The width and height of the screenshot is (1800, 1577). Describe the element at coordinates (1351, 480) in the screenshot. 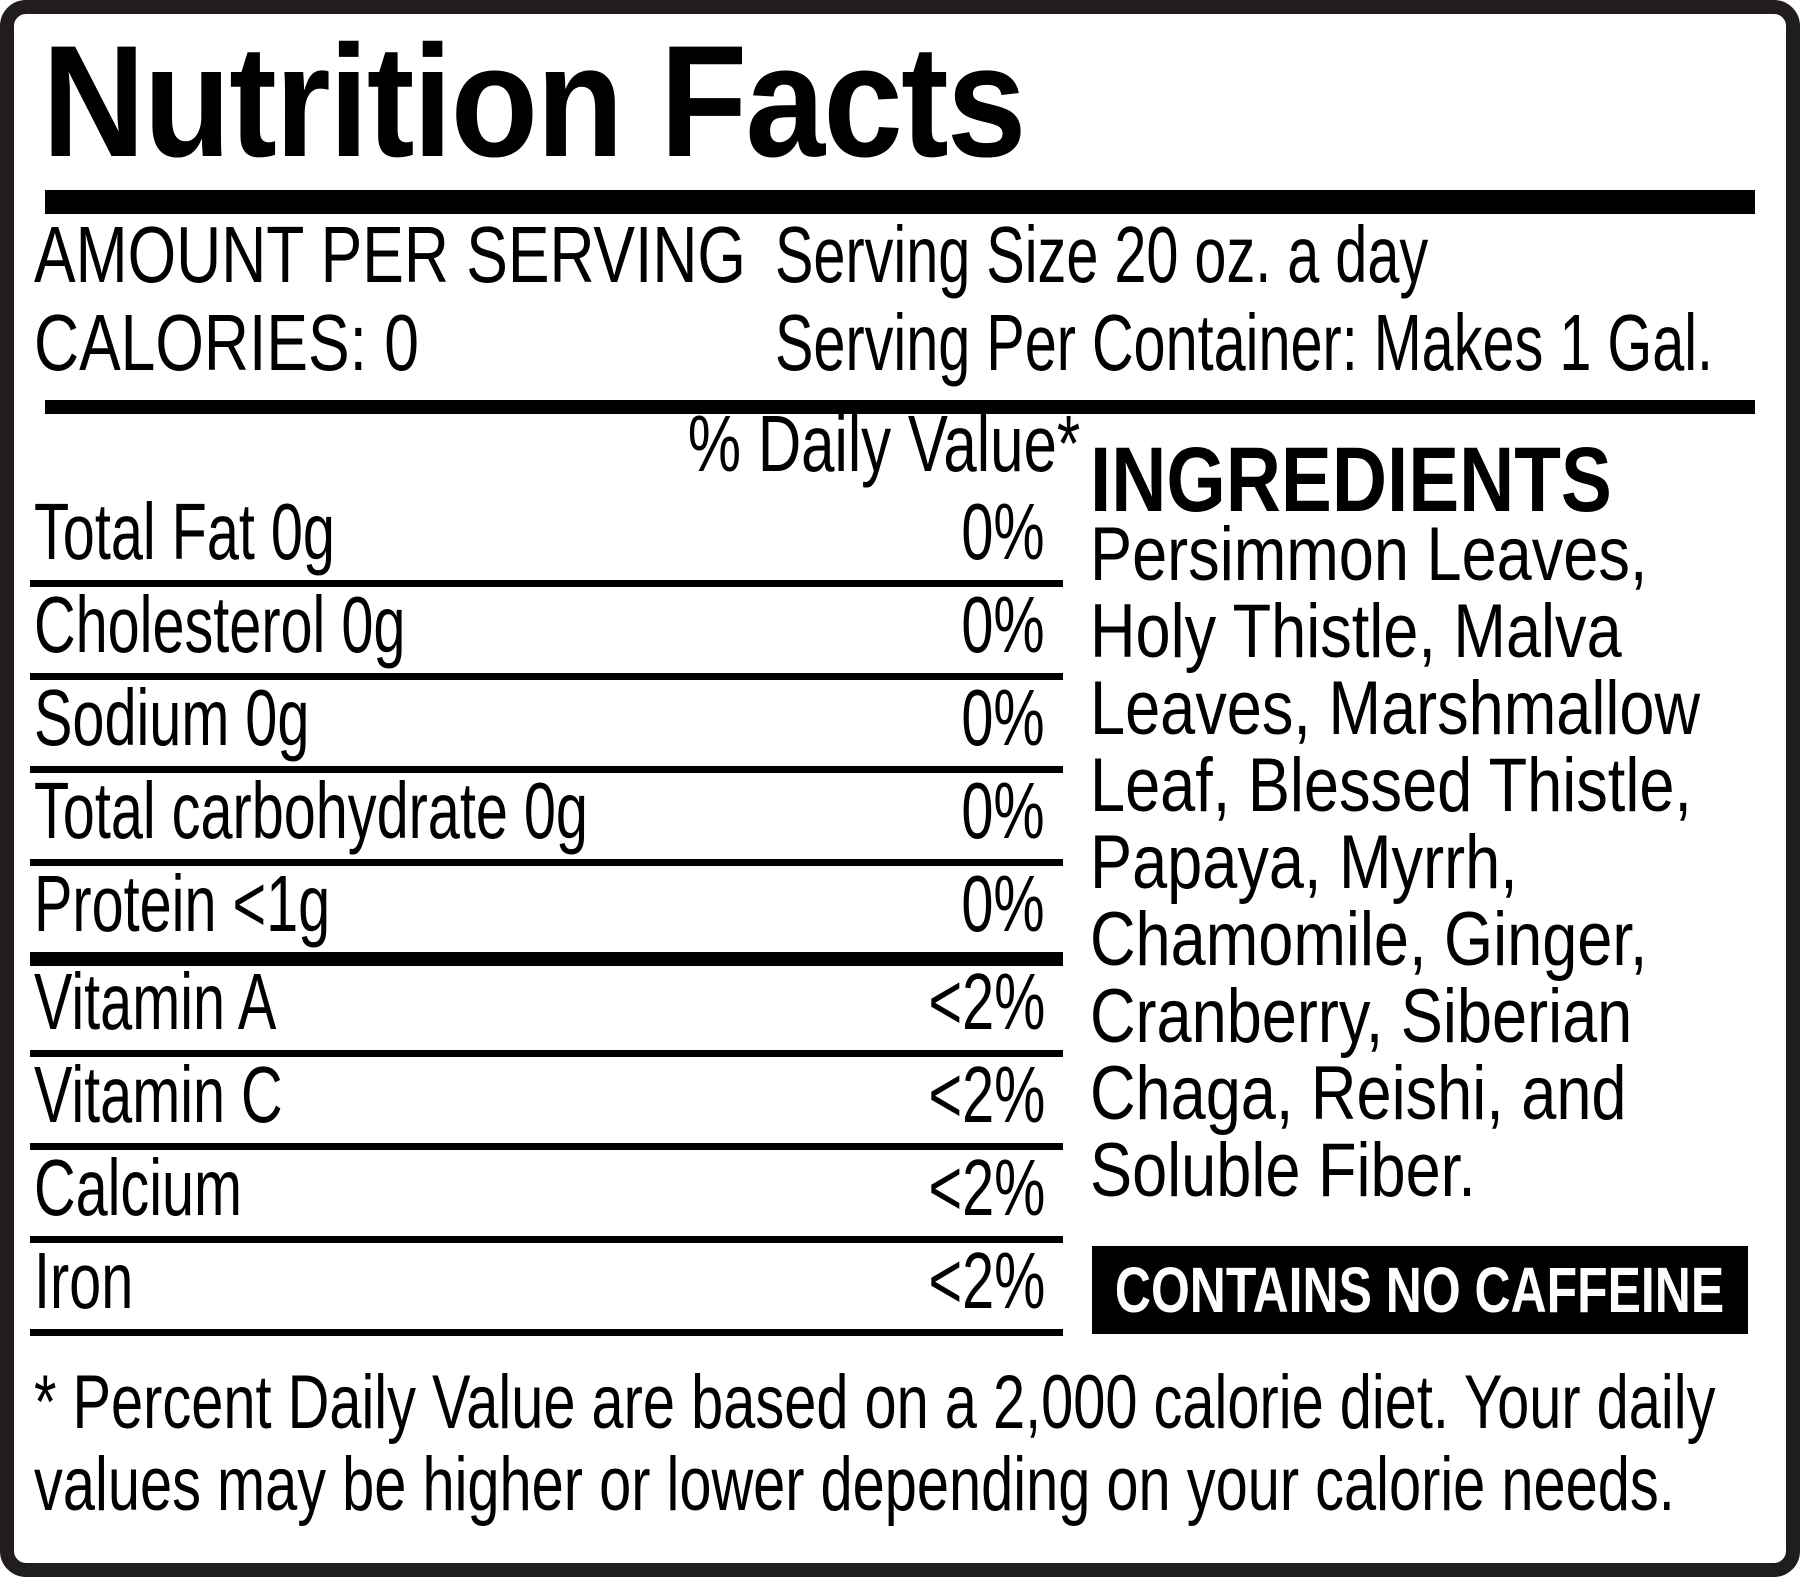

I see `ingredients-heading: INGREDIENTS` at that location.